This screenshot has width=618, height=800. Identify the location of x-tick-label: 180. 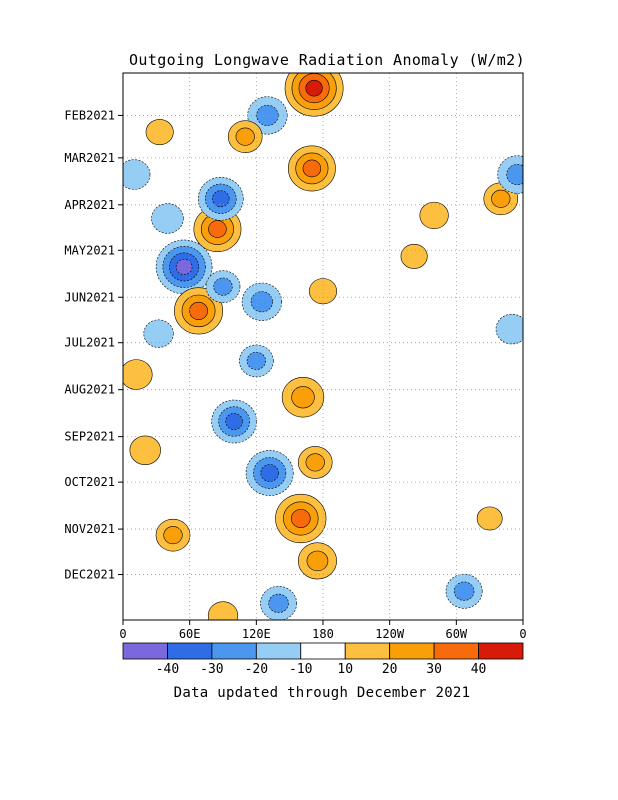
(323, 634).